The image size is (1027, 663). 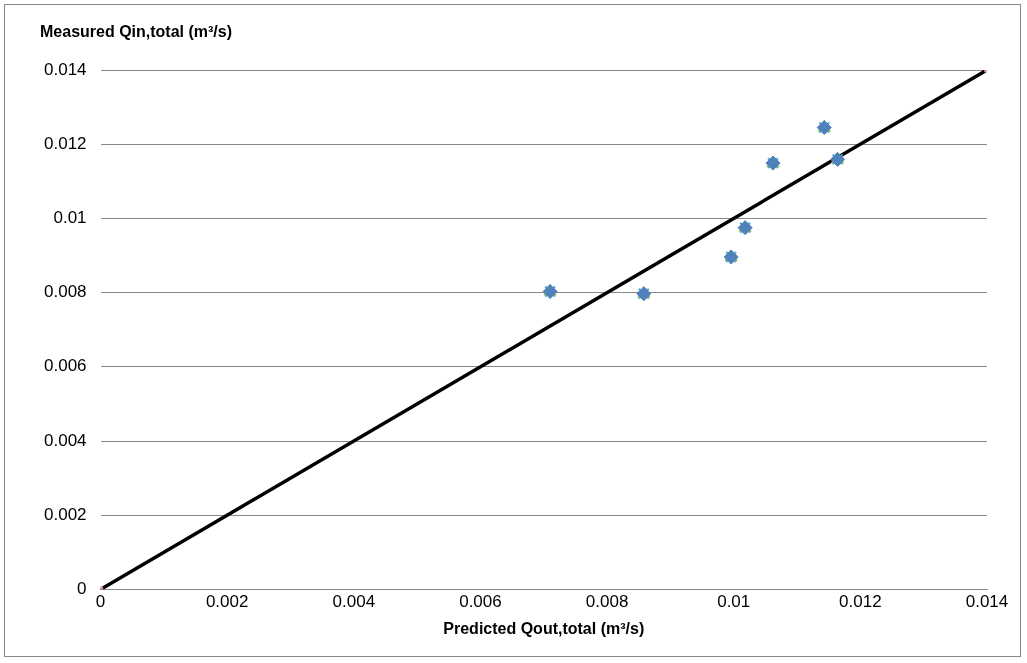 What do you see at coordinates (65, 514) in the screenshot?
I see `y-tick-label: 0.002` at bounding box center [65, 514].